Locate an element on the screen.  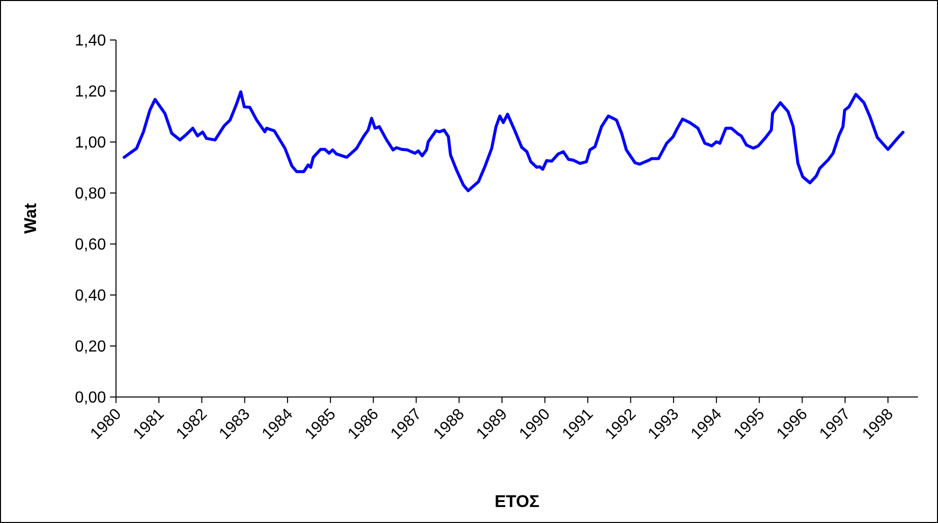
y-tick-label: 0,20 is located at coordinates (90, 347).